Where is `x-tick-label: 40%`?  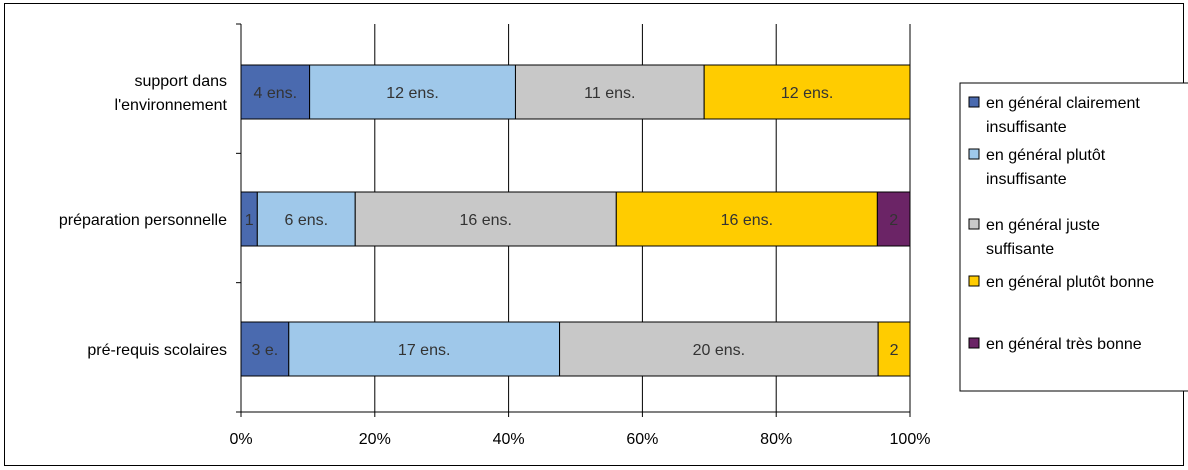 x-tick-label: 40% is located at coordinates (509, 439).